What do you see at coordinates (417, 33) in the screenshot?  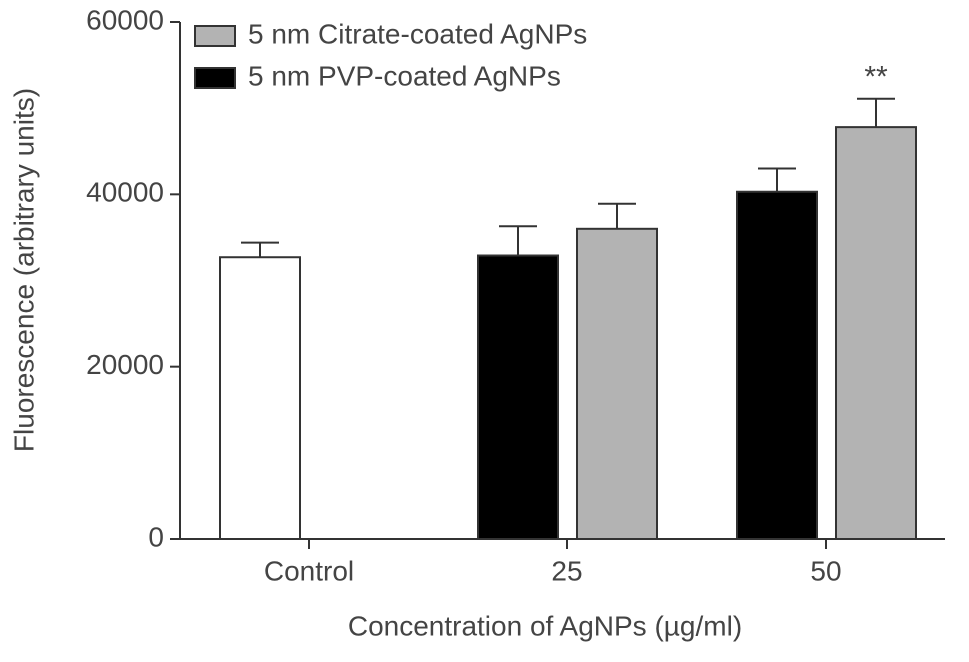 I see `legend-label: 5 nm Citrate-coated AgNPs` at bounding box center [417, 33].